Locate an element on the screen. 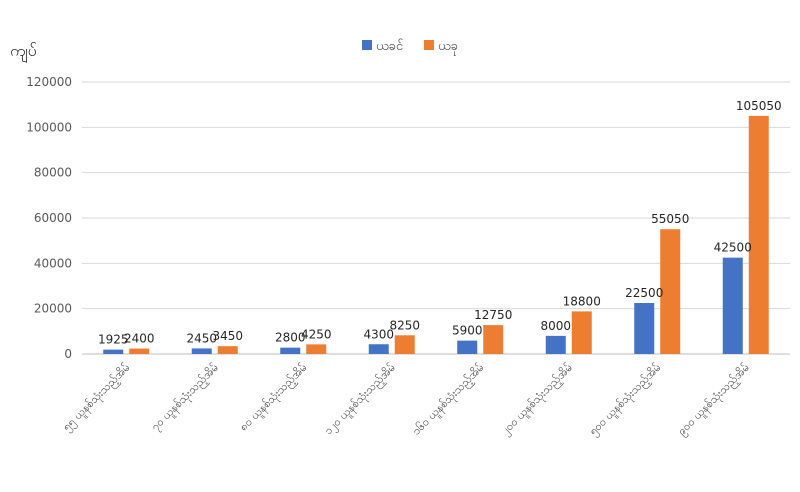 Image resolution: width=800 pixels, height=492 pixels. category-label: ၅၅ ယူနစ်သုံးသည့်အိမ် is located at coordinates (97, 398).